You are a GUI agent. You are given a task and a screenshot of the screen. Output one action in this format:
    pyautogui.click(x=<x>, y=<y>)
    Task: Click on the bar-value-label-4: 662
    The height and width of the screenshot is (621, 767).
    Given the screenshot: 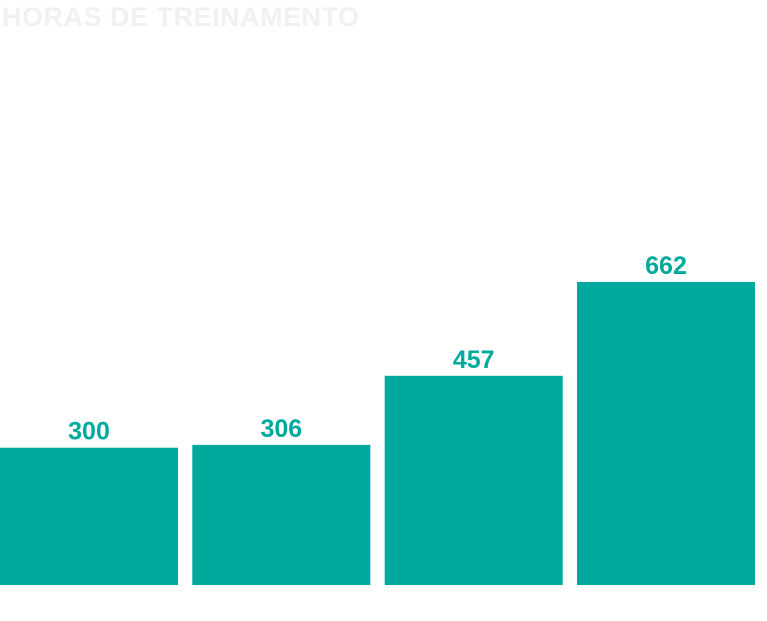 What is the action you would take?
    pyautogui.click(x=666, y=266)
    